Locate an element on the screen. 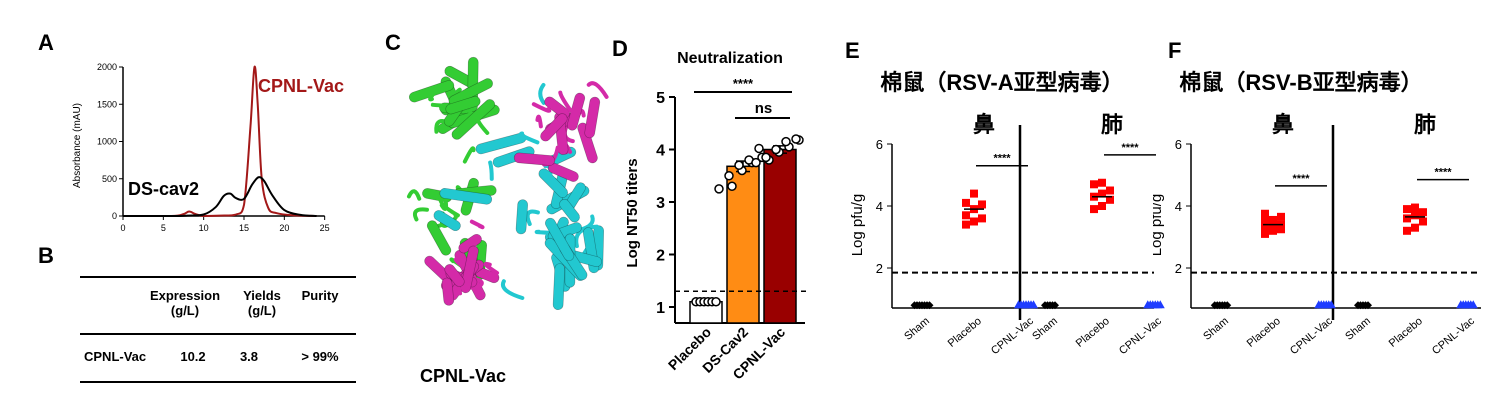 The image size is (1487, 403). table-mid-rule is located at coordinates (218, 334).